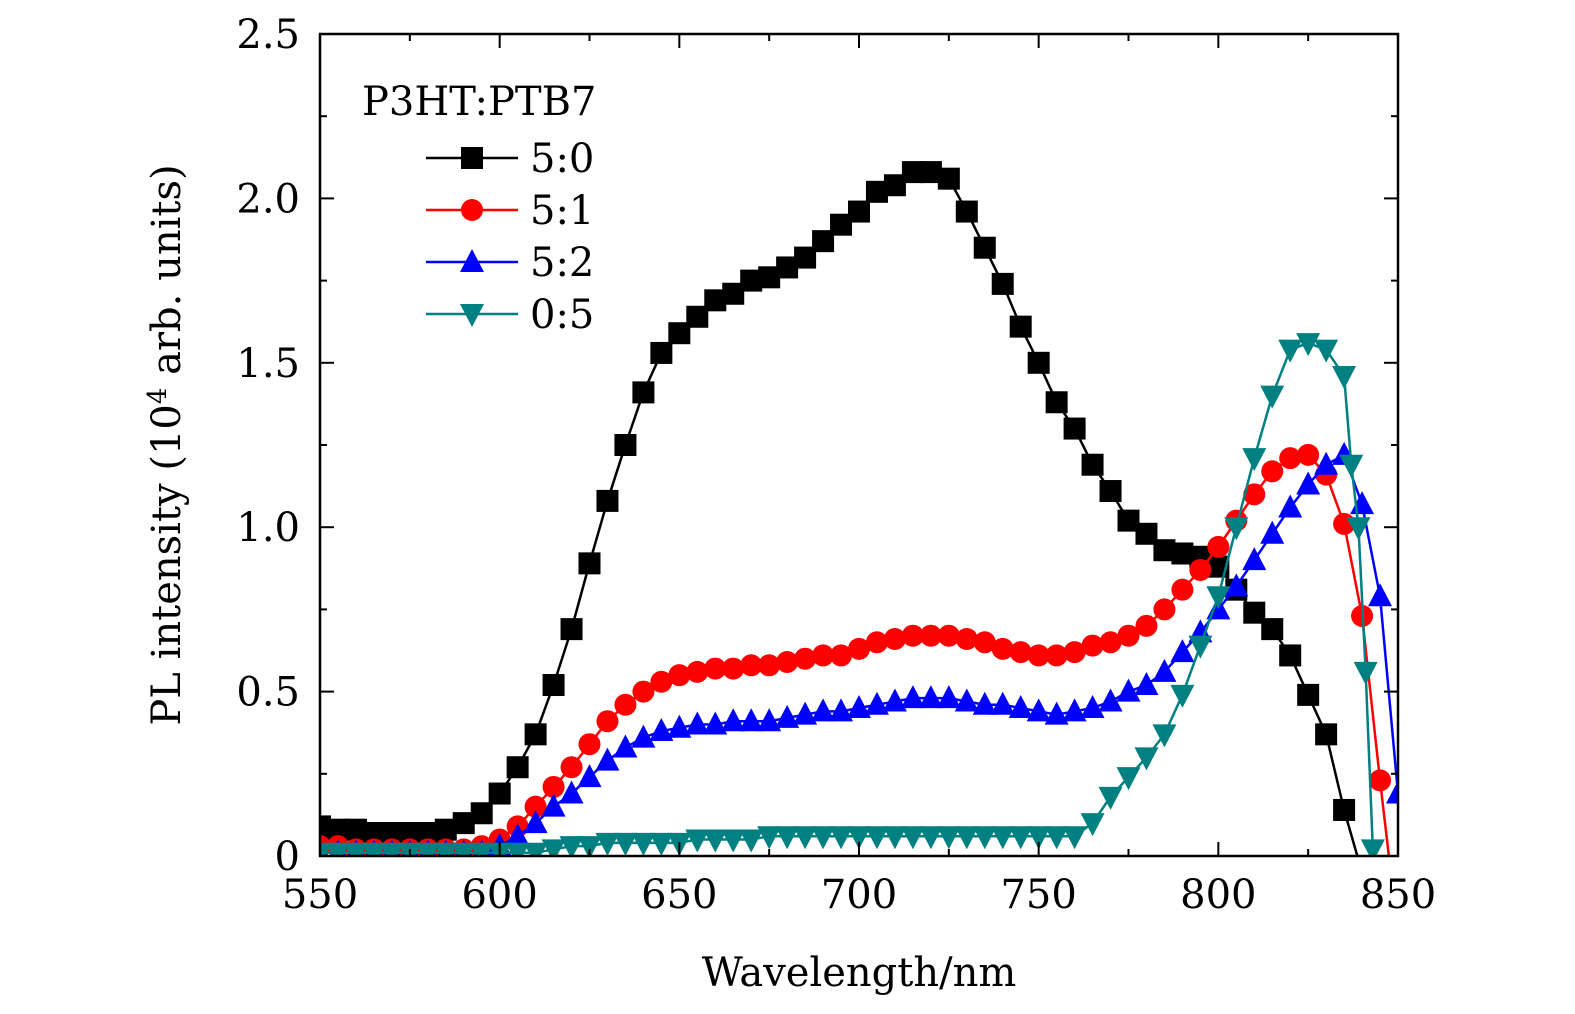 The width and height of the screenshot is (1575, 1014). What do you see at coordinates (268, 528) in the screenshot?
I see `y-tick-label: 1.0` at bounding box center [268, 528].